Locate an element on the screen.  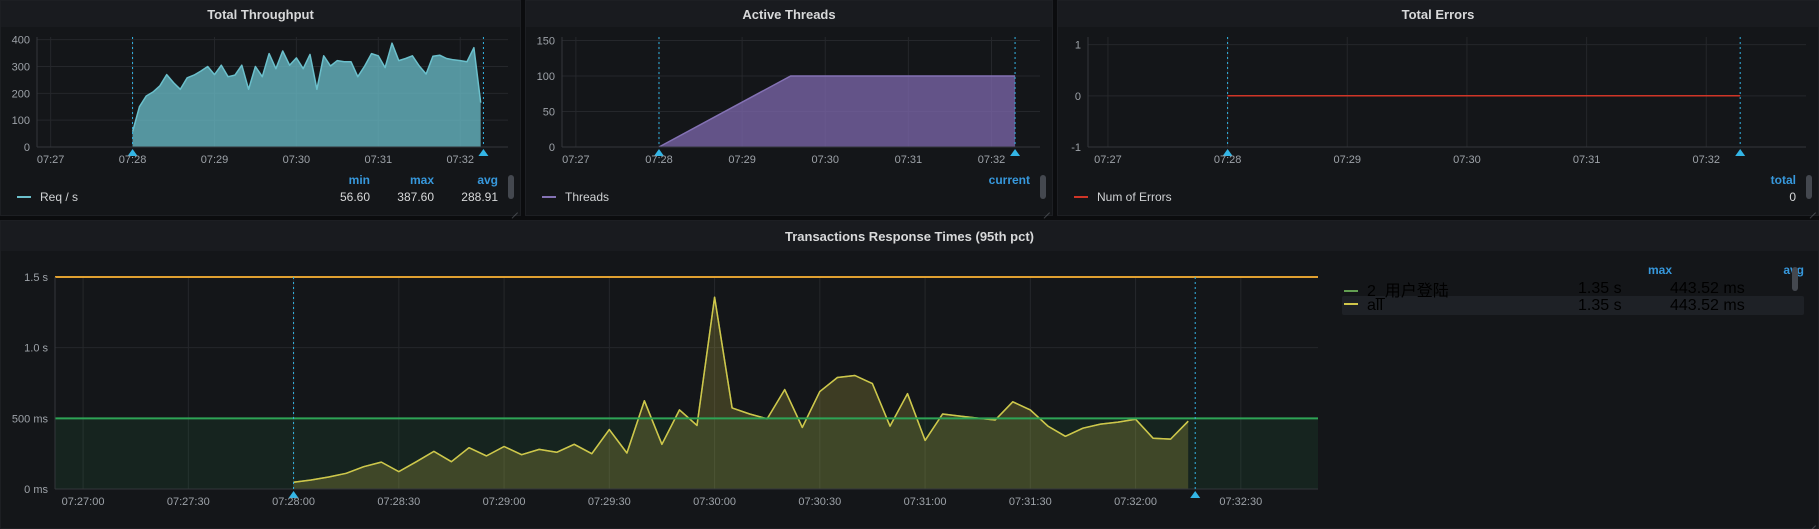
svg-text: 300 is located at coordinates (21, 68).